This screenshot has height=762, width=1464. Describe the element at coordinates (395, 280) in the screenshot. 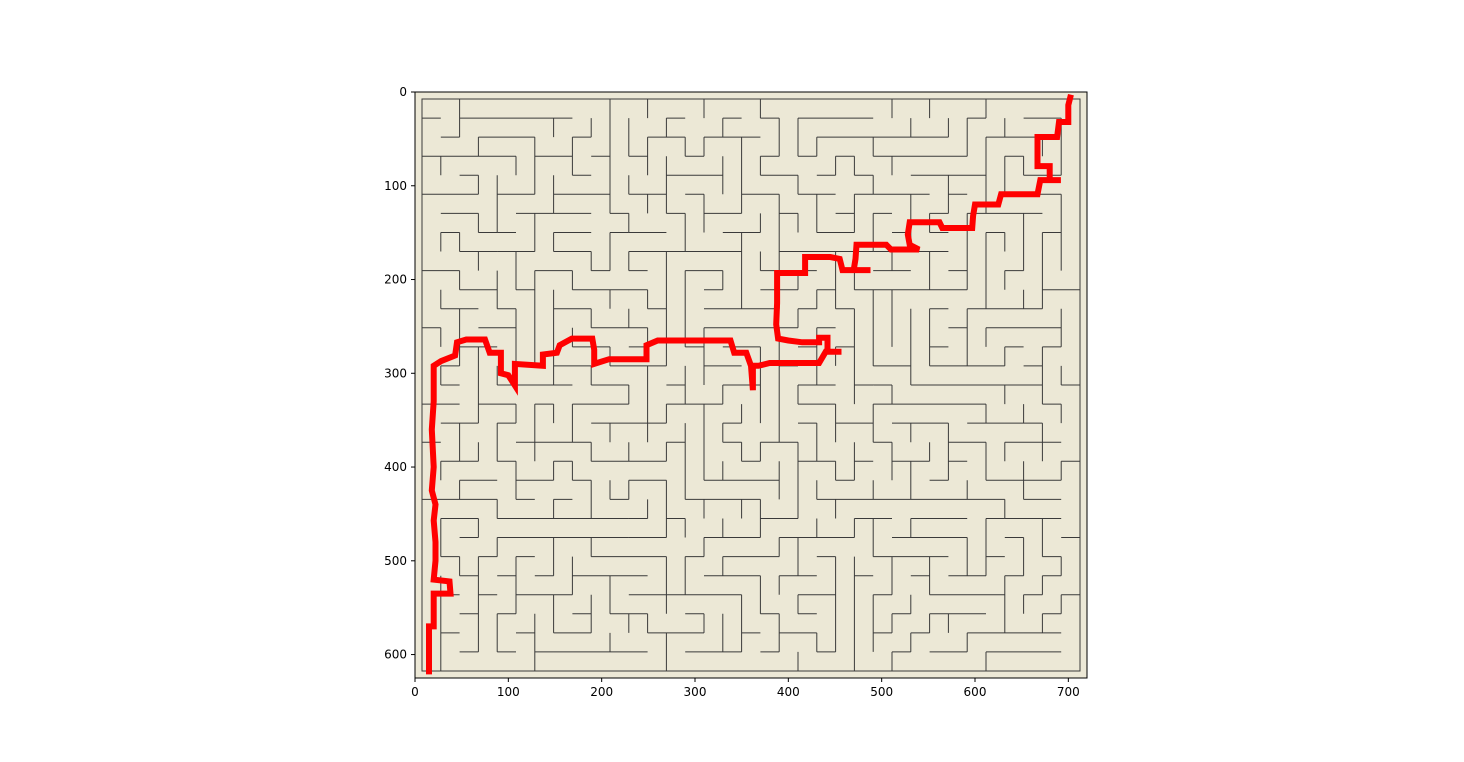

I see `y-tick-label: 200` at that location.